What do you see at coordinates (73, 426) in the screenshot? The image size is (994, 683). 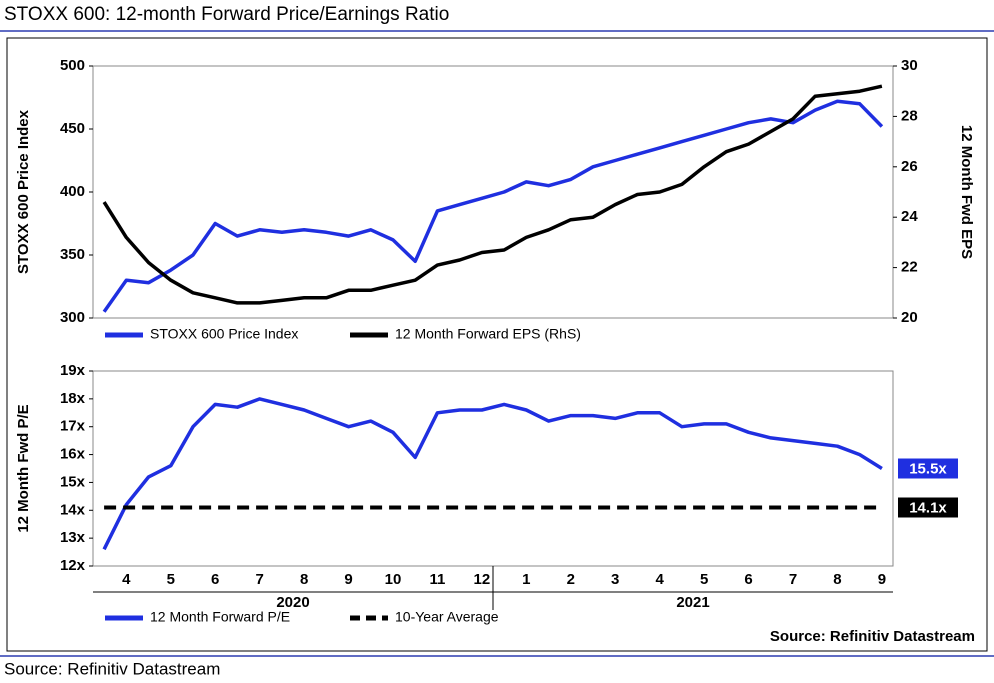 I see `y-tick-label: 17x` at bounding box center [73, 426].